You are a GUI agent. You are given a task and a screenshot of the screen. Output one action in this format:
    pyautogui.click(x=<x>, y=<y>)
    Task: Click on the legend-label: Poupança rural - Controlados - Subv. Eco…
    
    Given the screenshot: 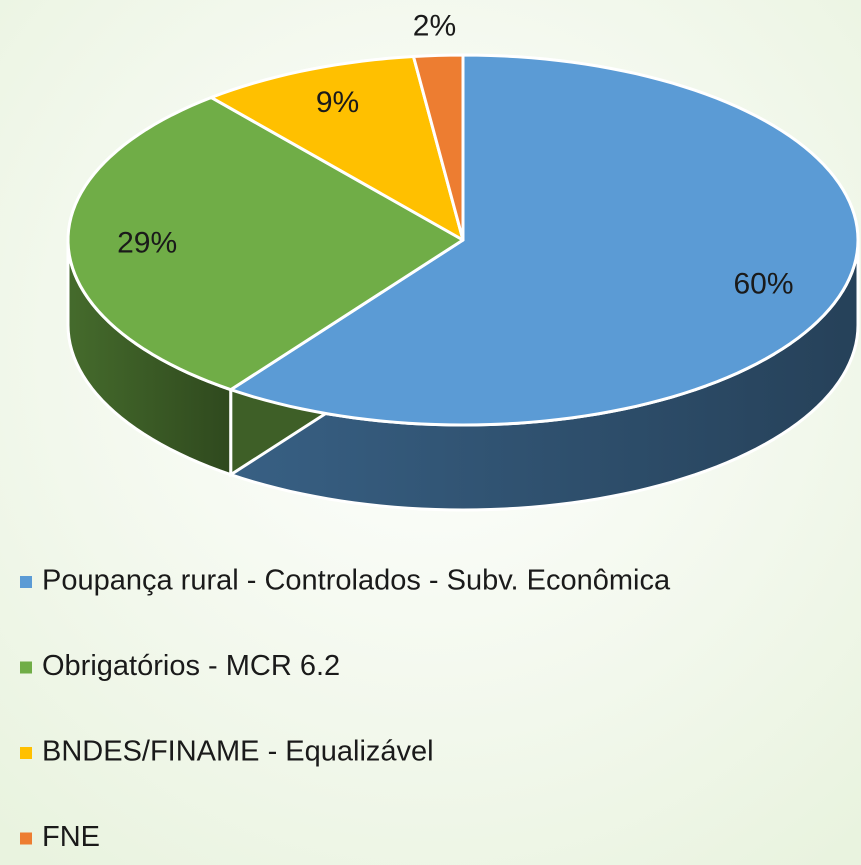 What is the action you would take?
    pyautogui.click(x=356, y=581)
    